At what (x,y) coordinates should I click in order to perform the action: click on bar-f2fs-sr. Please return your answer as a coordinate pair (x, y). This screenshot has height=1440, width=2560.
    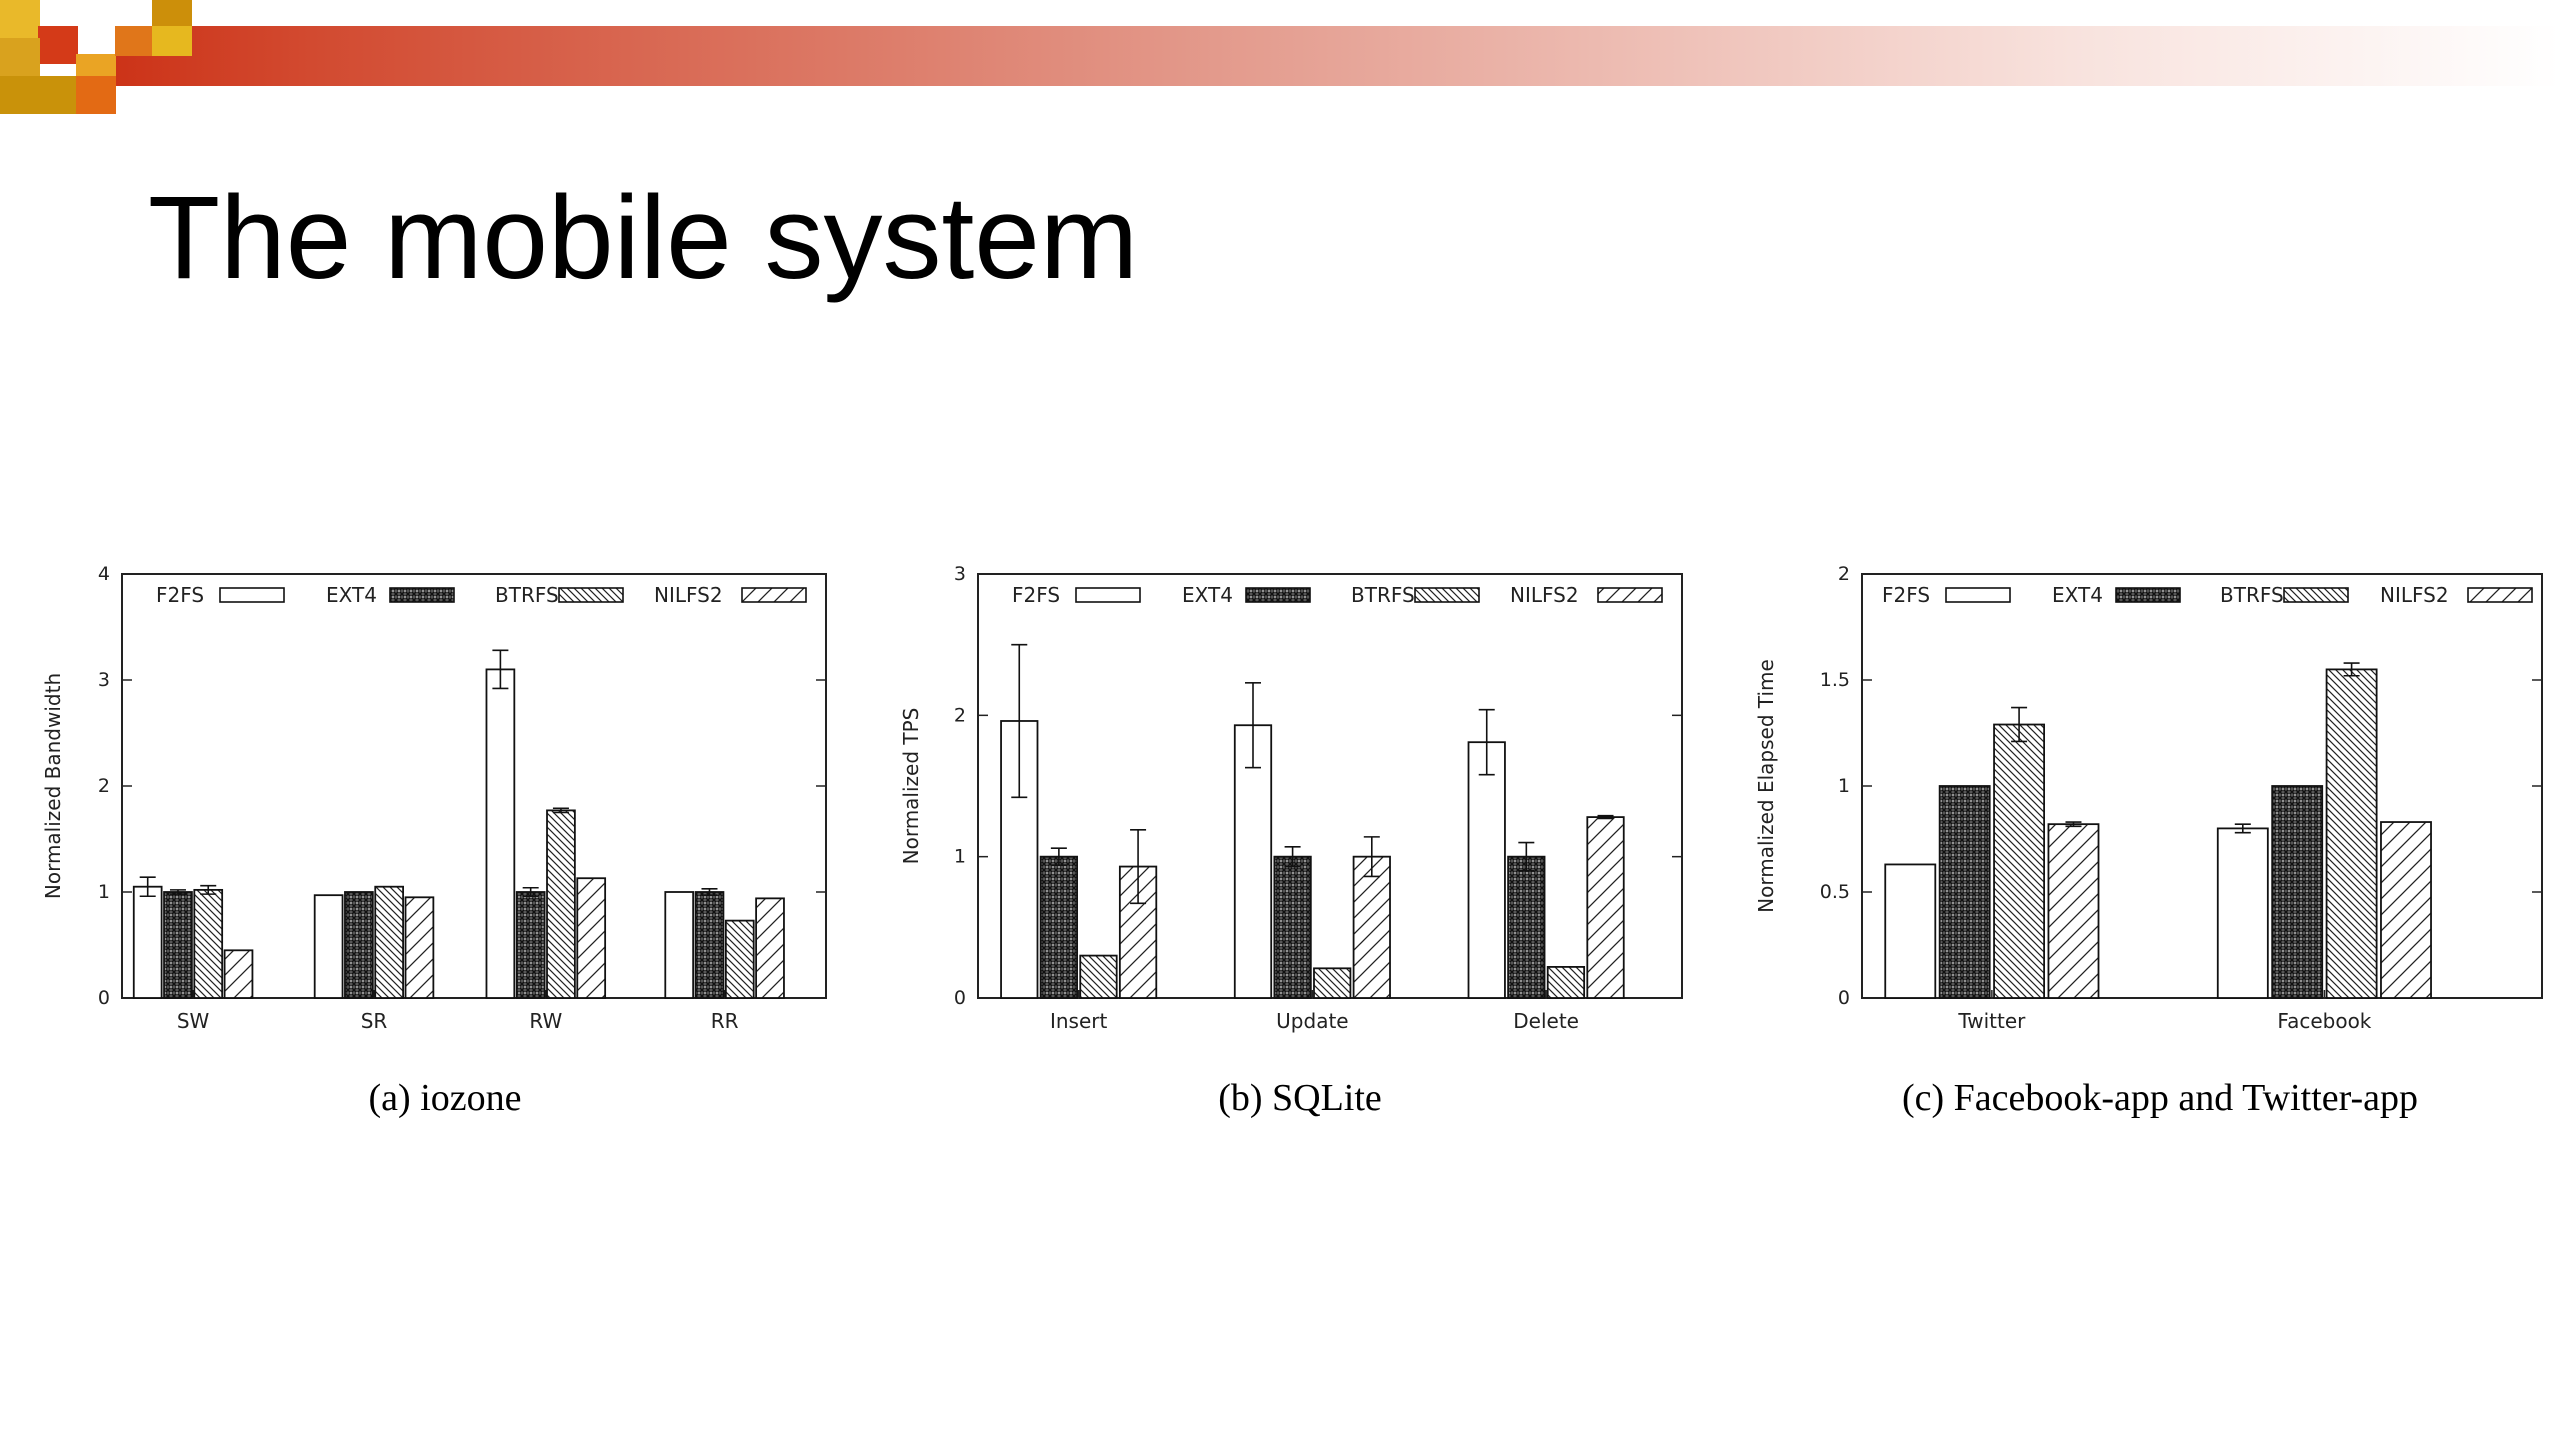
    Looking at the image, I should click on (328, 946).